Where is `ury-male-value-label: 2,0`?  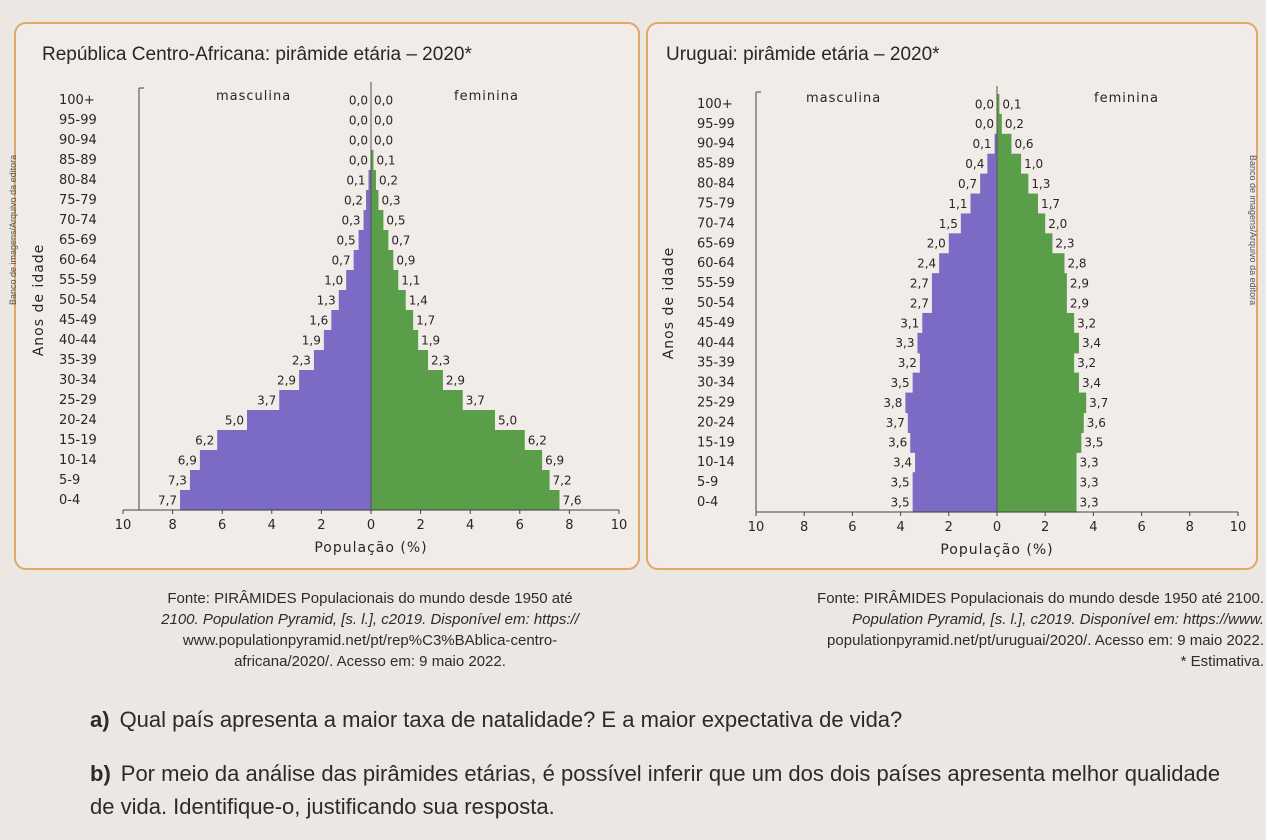 ury-male-value-label: 2,0 is located at coordinates (936, 244).